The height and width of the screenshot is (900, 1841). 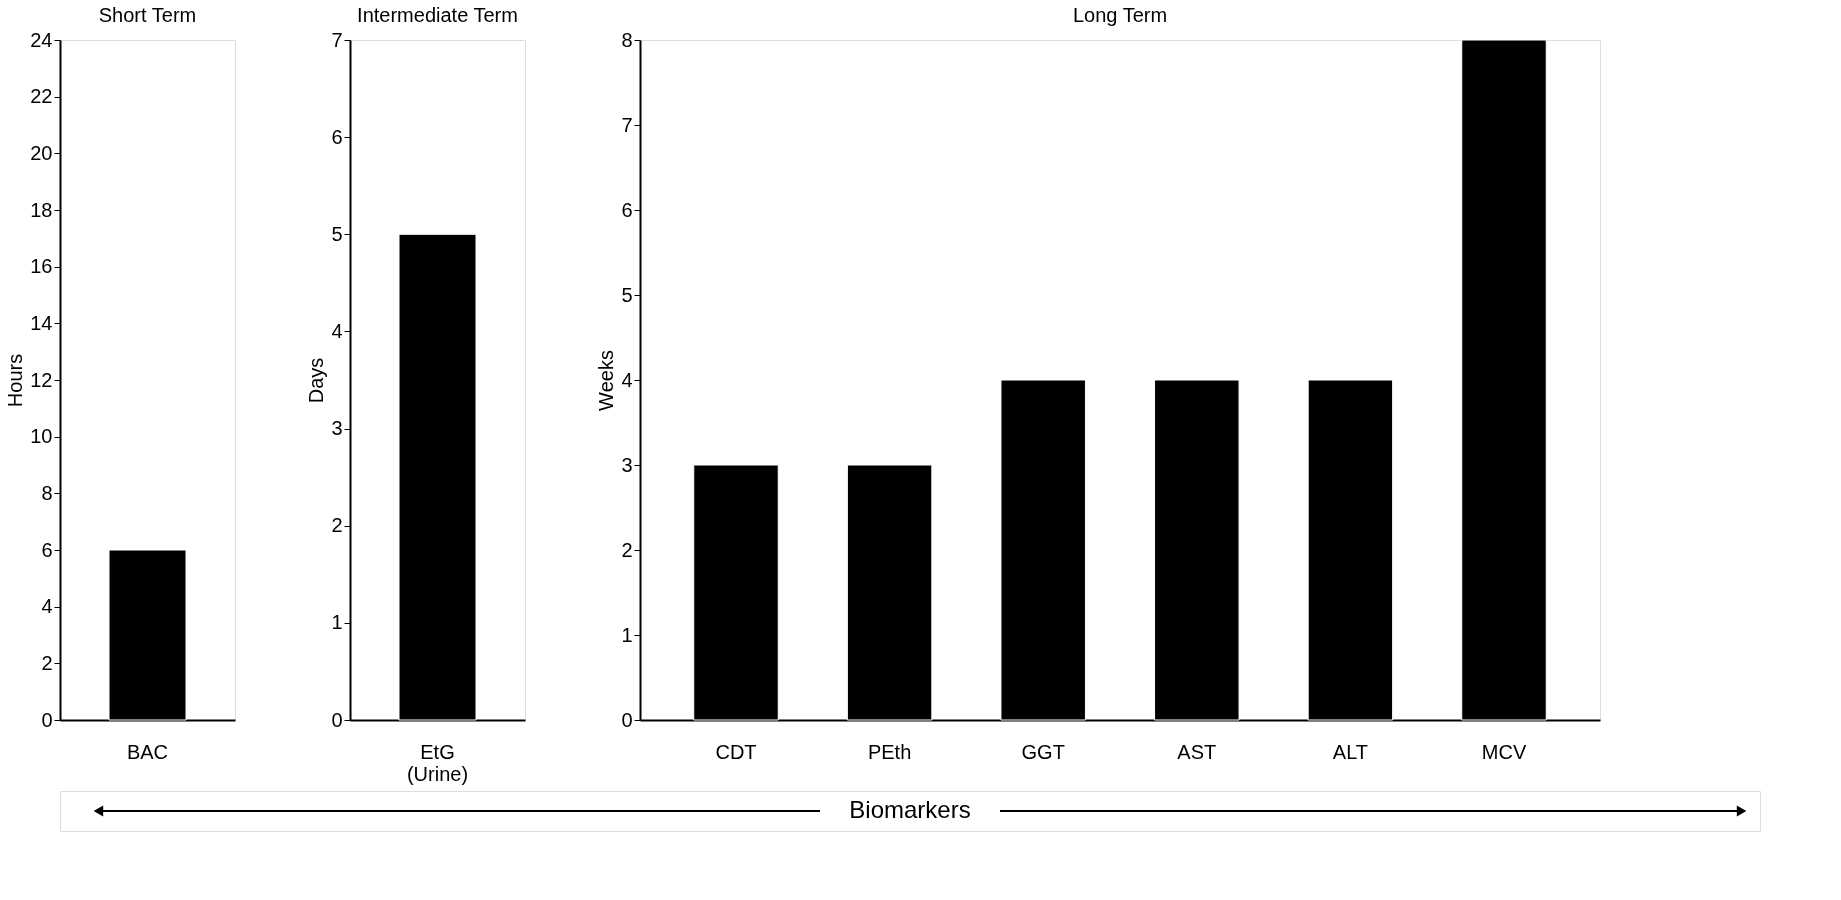 I want to click on y-tick-label: 12, so click(x=41, y=379).